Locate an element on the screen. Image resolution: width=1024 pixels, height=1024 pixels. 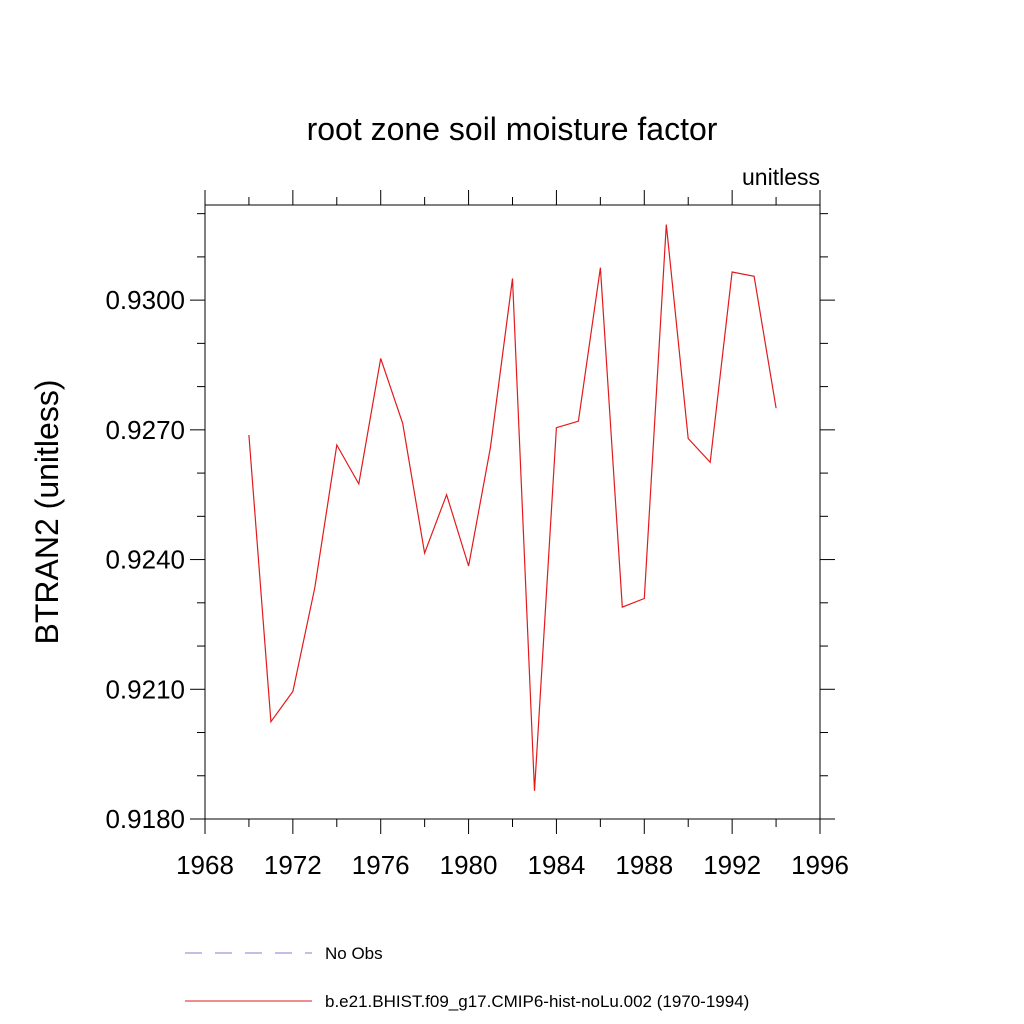
x-tick-label: 1988 is located at coordinates (644, 865).